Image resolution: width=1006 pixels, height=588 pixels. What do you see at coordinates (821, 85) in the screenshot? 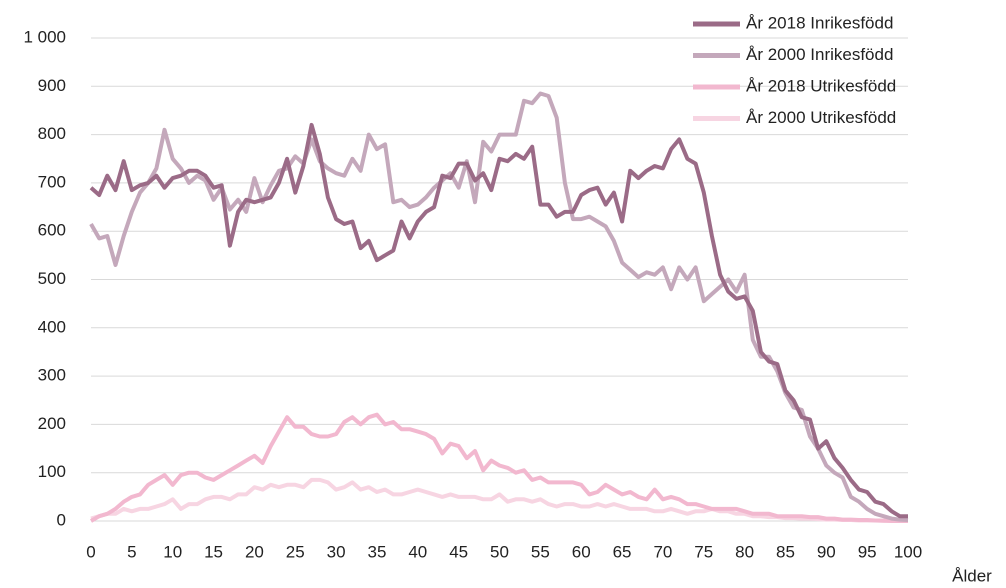
I see `legend-label: År 2018 Utrikesfödd` at bounding box center [821, 85].